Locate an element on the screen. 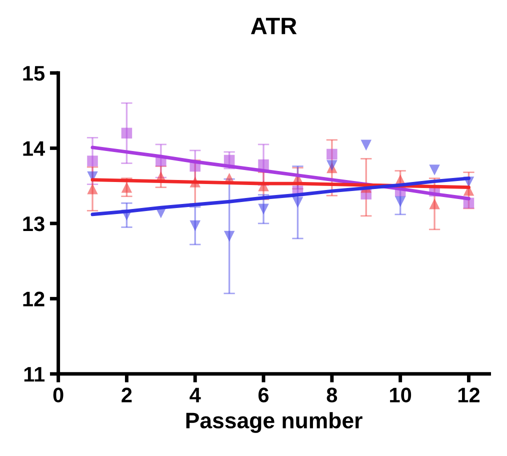 The width and height of the screenshot is (507, 456). x-tick-label: 8 is located at coordinates (332, 395).